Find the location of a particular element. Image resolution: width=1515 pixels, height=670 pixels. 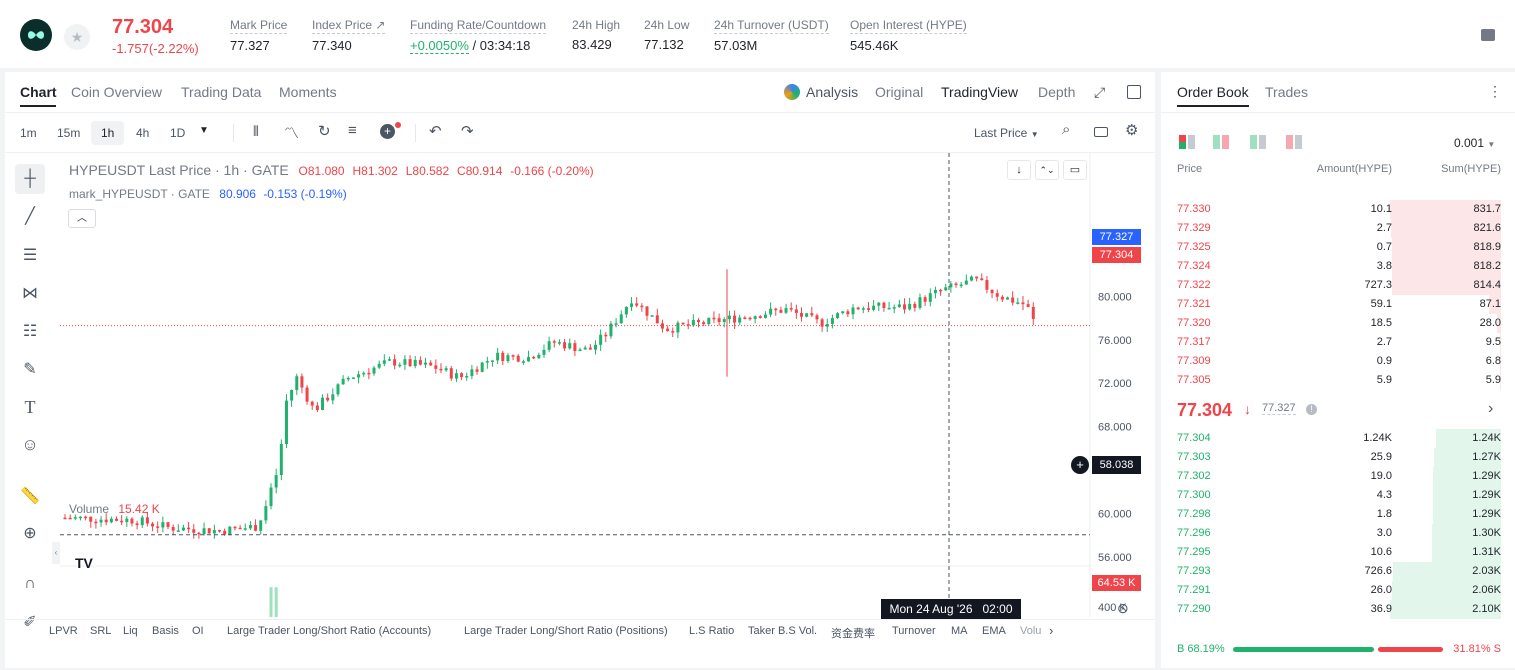

tf-1h: 1h is located at coordinates (108, 133).